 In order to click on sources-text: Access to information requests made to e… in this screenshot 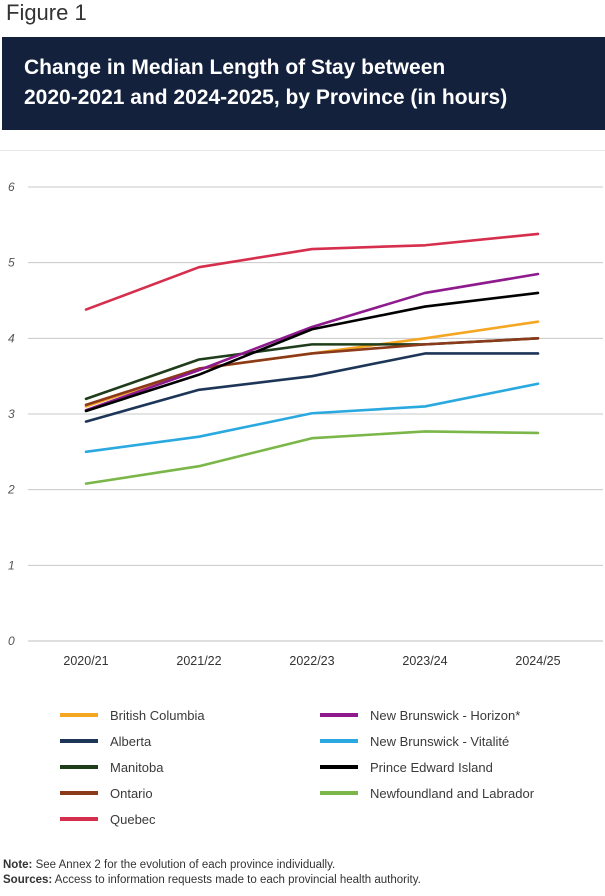, I will do `click(236, 880)`.